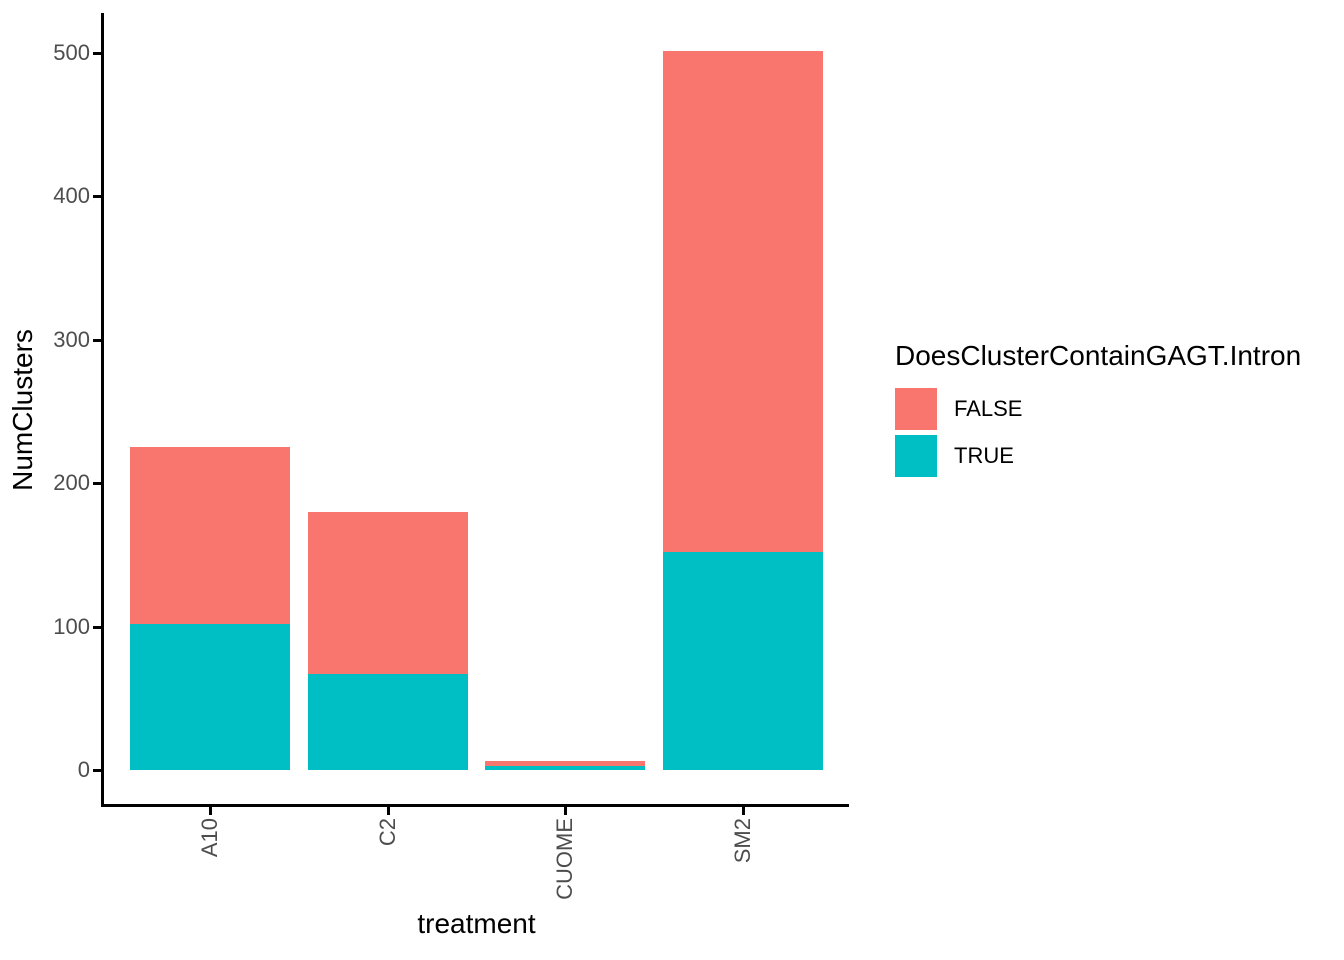  Describe the element at coordinates (1098, 456) in the screenshot. I see `legend-item-true: TRUE` at that location.